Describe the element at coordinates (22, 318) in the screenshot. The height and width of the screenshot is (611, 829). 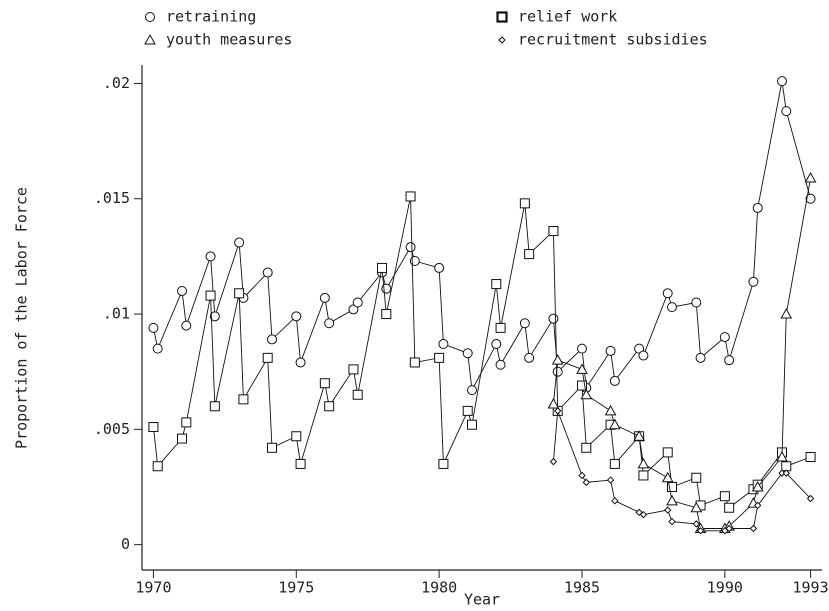
I see `y-axis-label: Proportion of the Labor Force` at that location.